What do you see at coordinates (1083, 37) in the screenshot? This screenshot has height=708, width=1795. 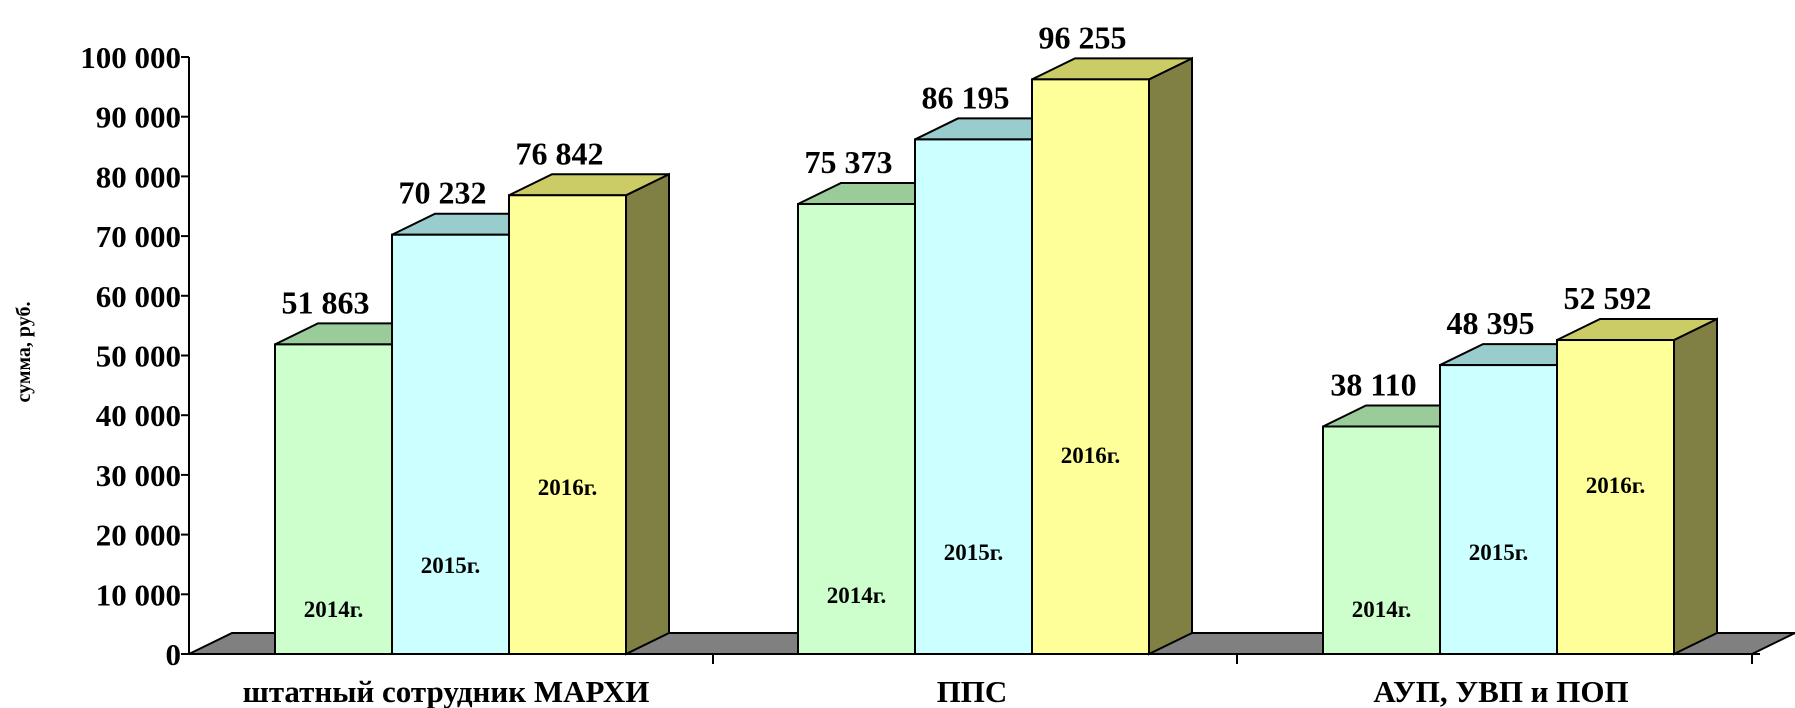 I see `data-label: 96 255` at bounding box center [1083, 37].